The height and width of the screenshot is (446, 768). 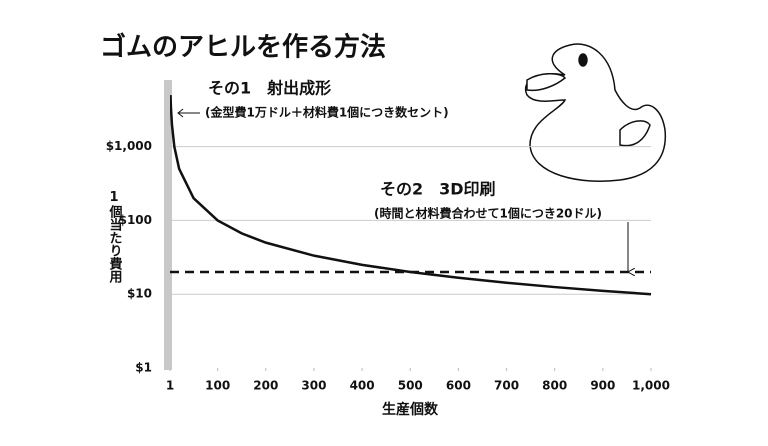 I want to click on annotation: (時間と材料費合わせて1個につき20ドル), so click(x=488, y=213).